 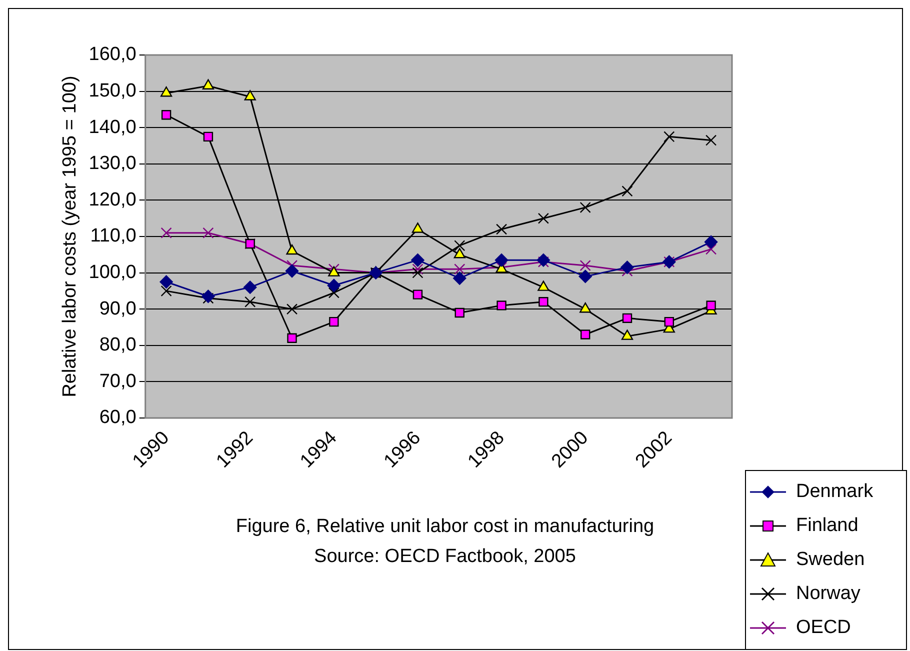 I want to click on y-tick-label: 130,0, so click(x=112, y=163).